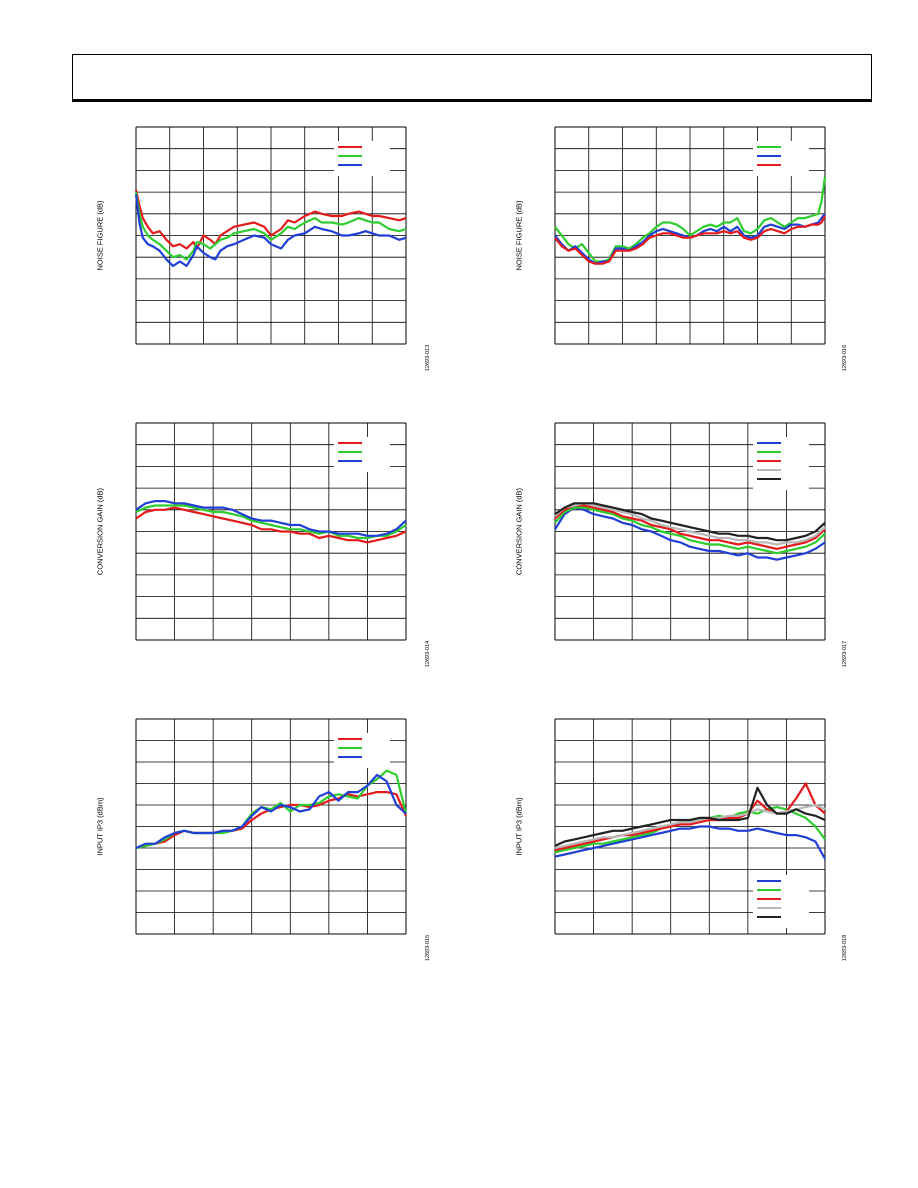 The image size is (918, 1188). What do you see at coordinates (472, 78) in the screenshot?
I see `page-header-box` at bounding box center [472, 78].